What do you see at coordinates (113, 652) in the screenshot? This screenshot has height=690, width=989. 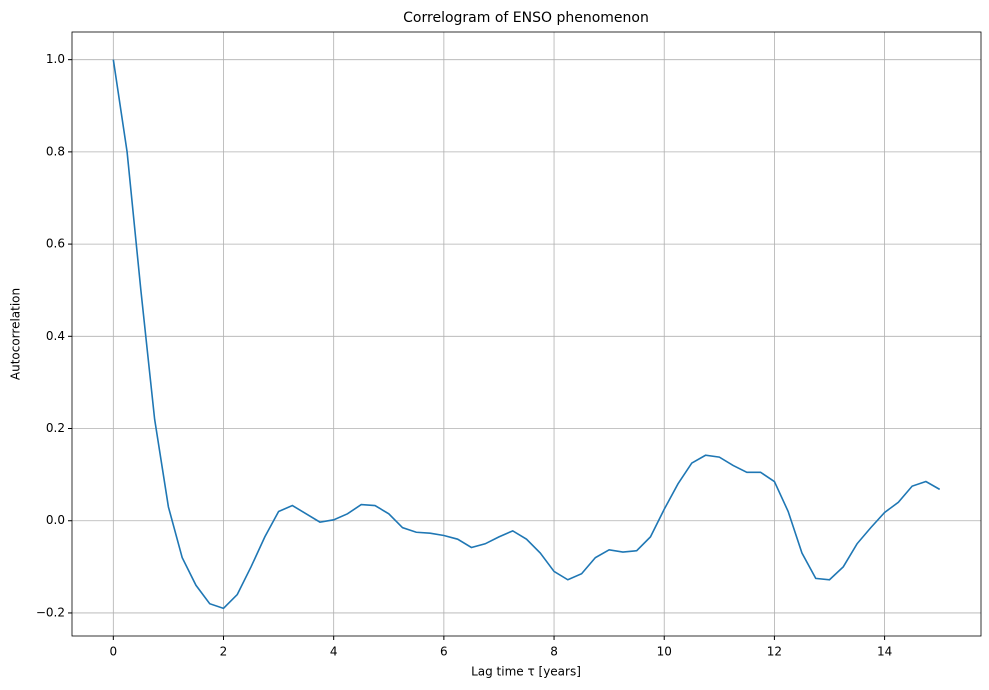 I see `x-tick-label: 0` at bounding box center [113, 652].